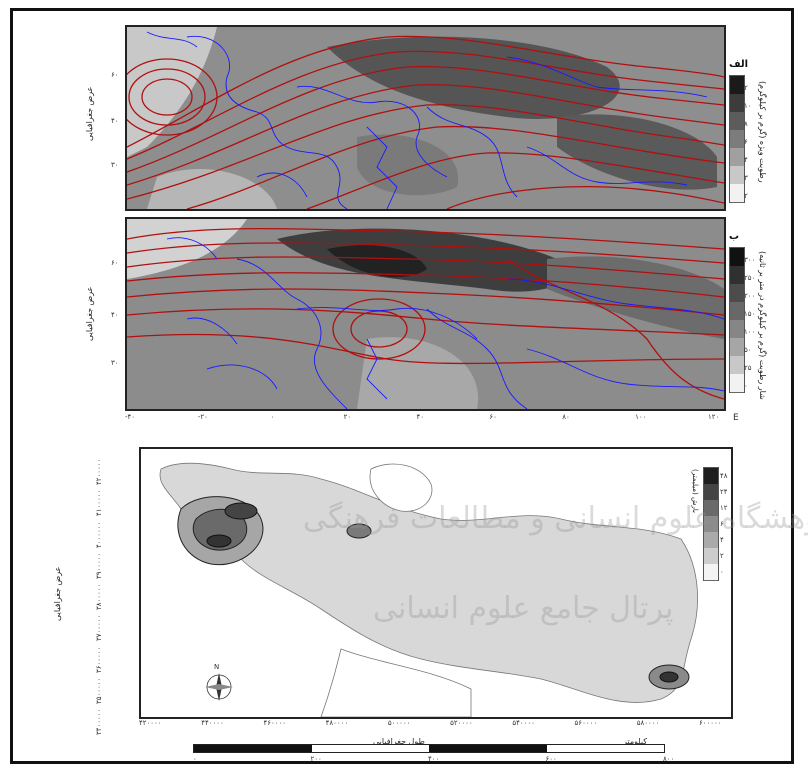 This screenshot has width=808, height=774. Describe the element at coordinates (493, 417) in the screenshot. I see `panel-b-x-tick-label: ۶۰` at that location.